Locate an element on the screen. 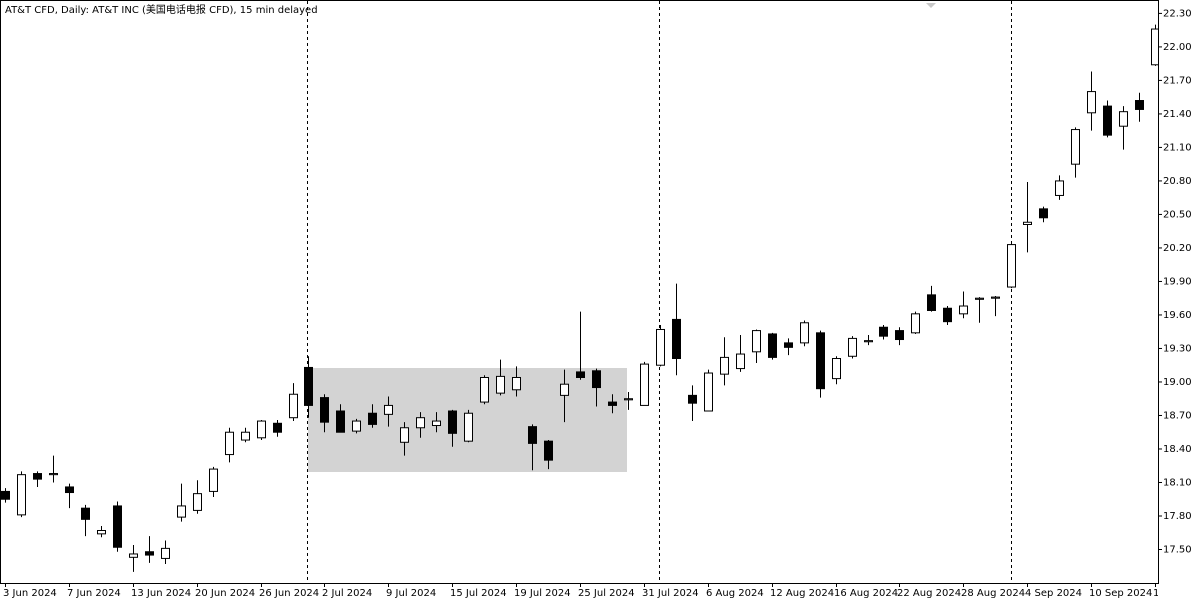 Image resolution: width=1192 pixels, height=604 pixels. y-tick-label: 21.10 is located at coordinates (1177, 147).